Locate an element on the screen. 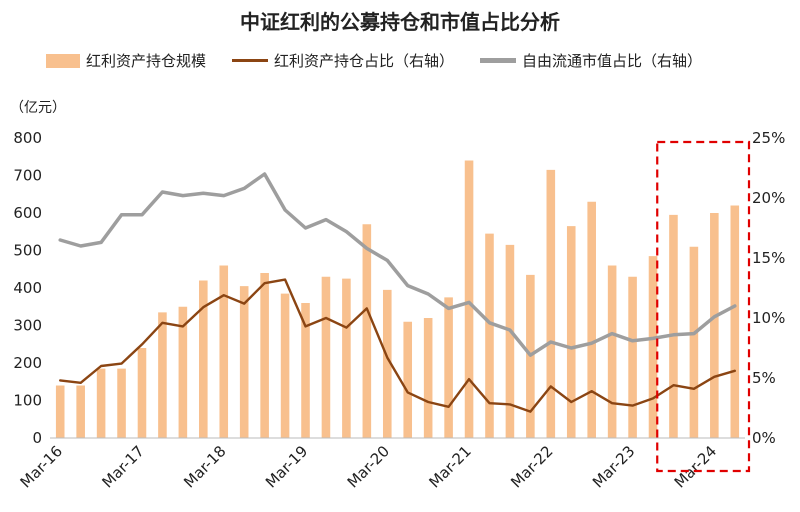  legend-swatch-line-gray is located at coordinates (498, 60).